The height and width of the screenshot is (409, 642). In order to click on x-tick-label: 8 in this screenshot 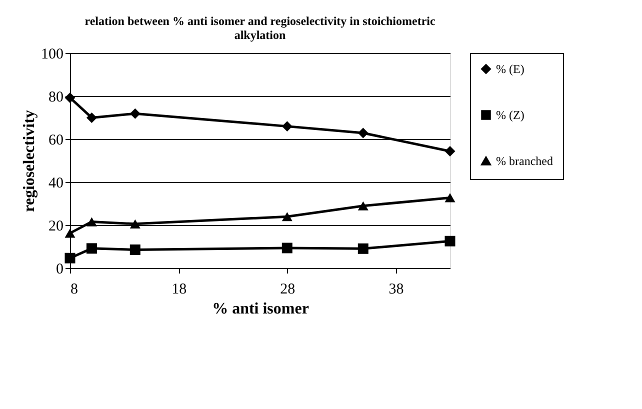, I will do `click(74, 290)`.